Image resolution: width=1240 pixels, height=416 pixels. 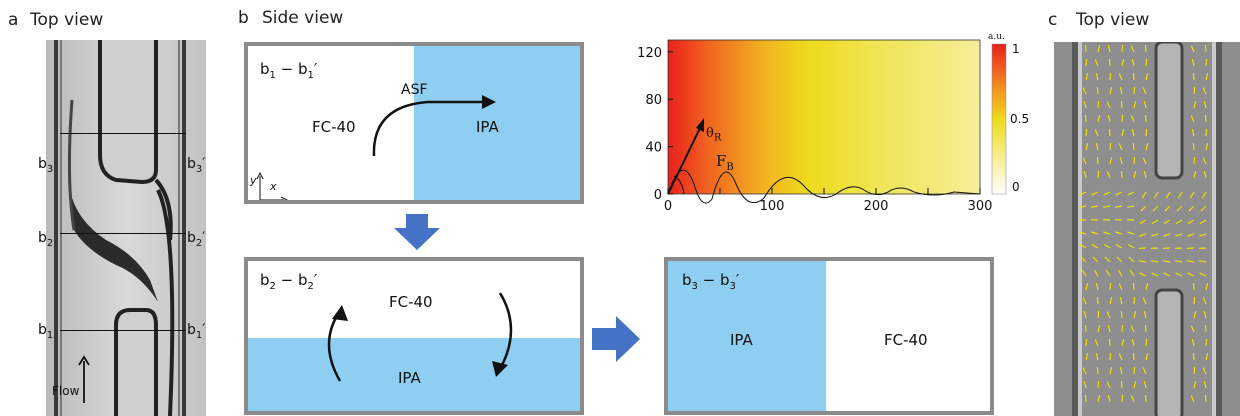 What do you see at coordinates (126, 228) in the screenshot?
I see `panel-a-micrograph` at bounding box center [126, 228].